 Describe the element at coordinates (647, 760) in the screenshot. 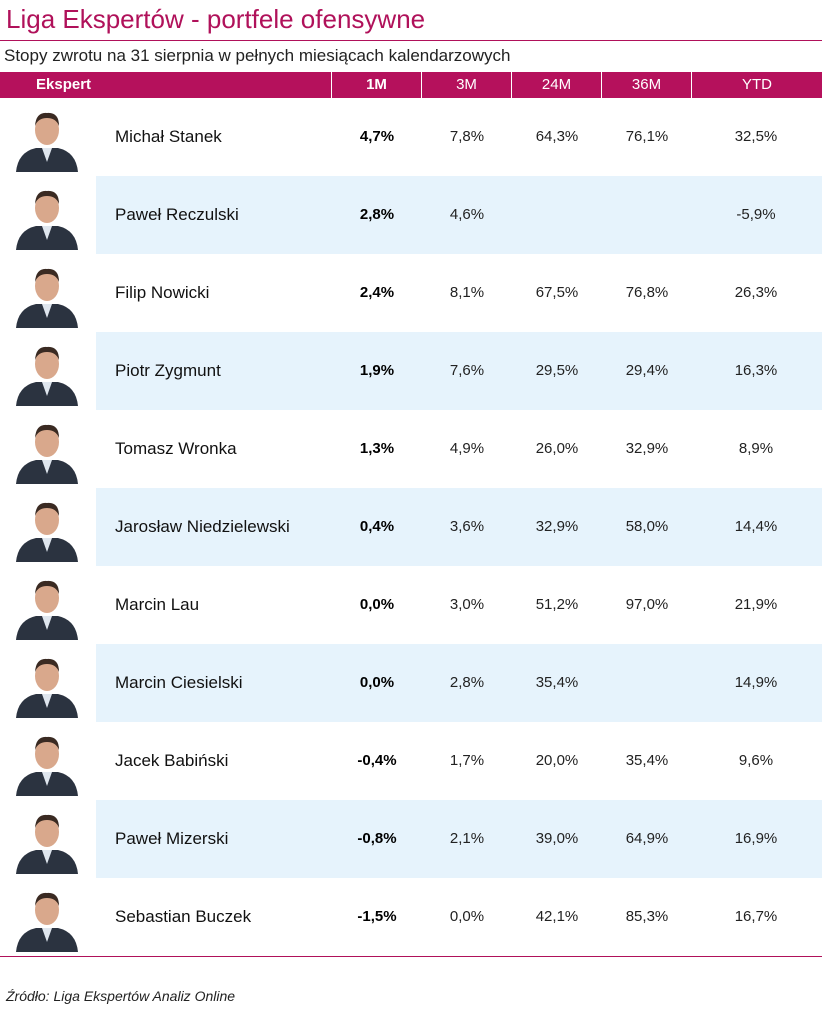

I see `value-36m: 35,4%` at that location.